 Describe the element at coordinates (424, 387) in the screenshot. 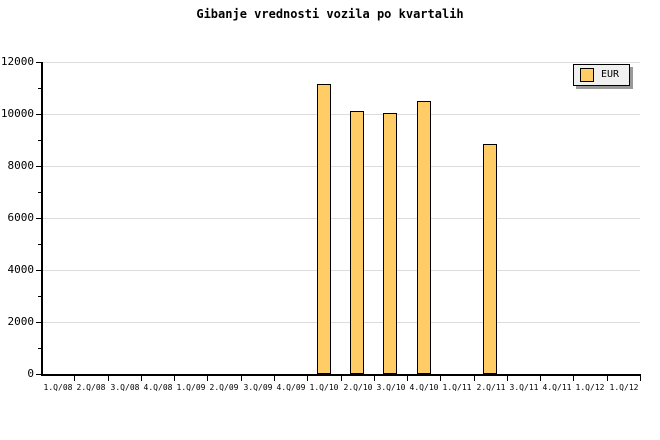

I see `x-axis-label: 4.Q/10` at that location.